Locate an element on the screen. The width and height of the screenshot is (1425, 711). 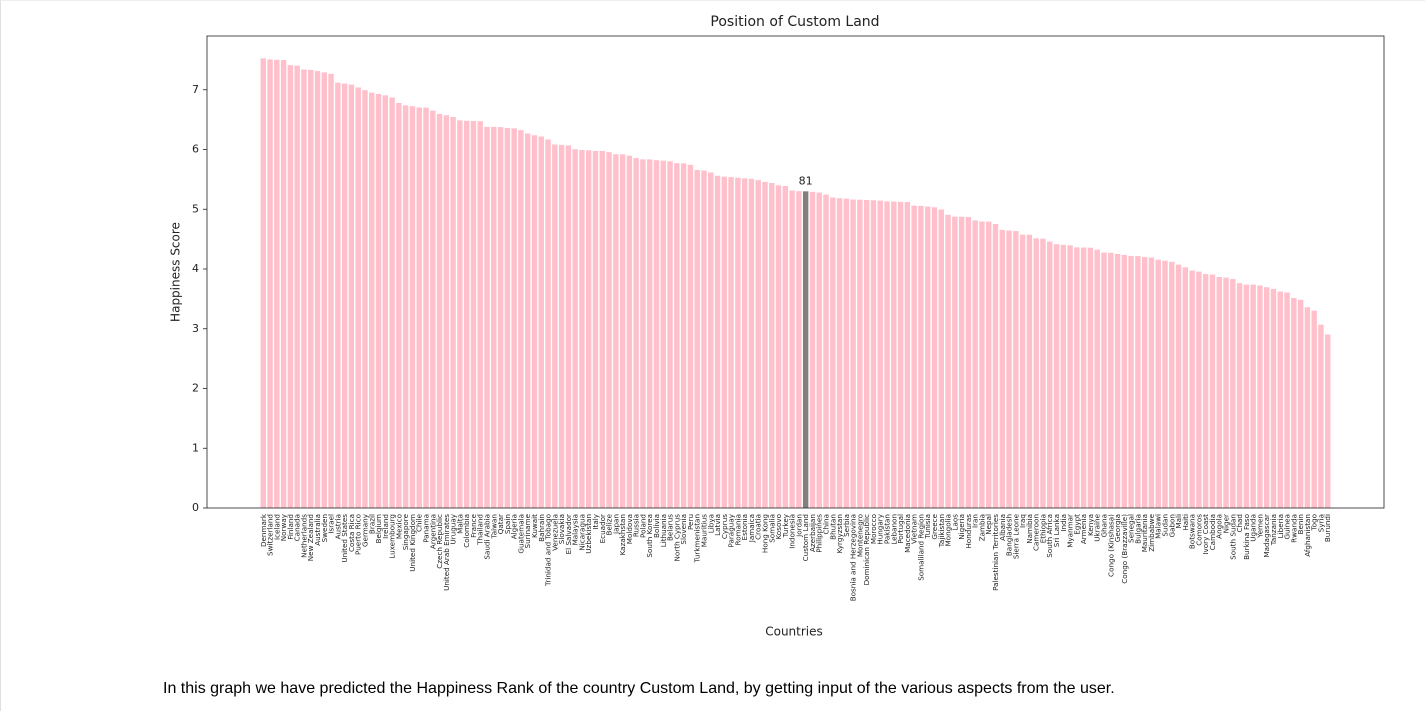
x-tick-label: Rwanda is located at coordinates (1293, 528).